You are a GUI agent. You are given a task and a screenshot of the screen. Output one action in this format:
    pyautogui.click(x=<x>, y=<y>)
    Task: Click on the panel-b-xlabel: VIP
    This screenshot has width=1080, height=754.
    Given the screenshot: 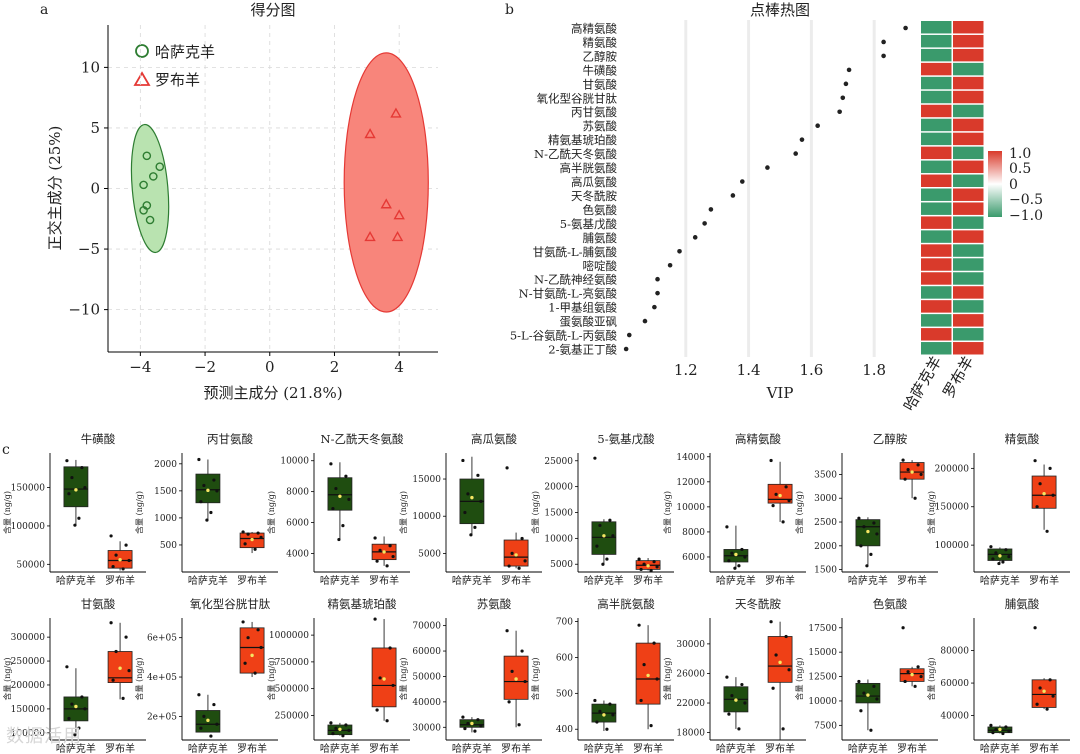 What is the action you would take?
    pyautogui.click(x=780, y=393)
    